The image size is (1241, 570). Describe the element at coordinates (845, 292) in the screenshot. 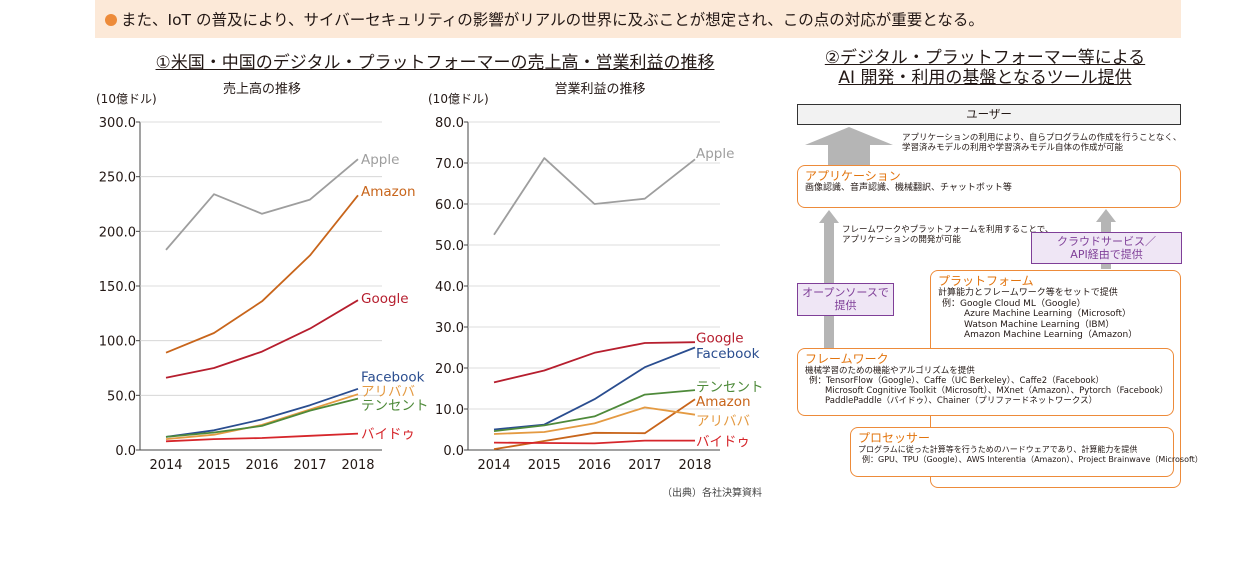

I see `open-line1: オープンソースで` at that location.